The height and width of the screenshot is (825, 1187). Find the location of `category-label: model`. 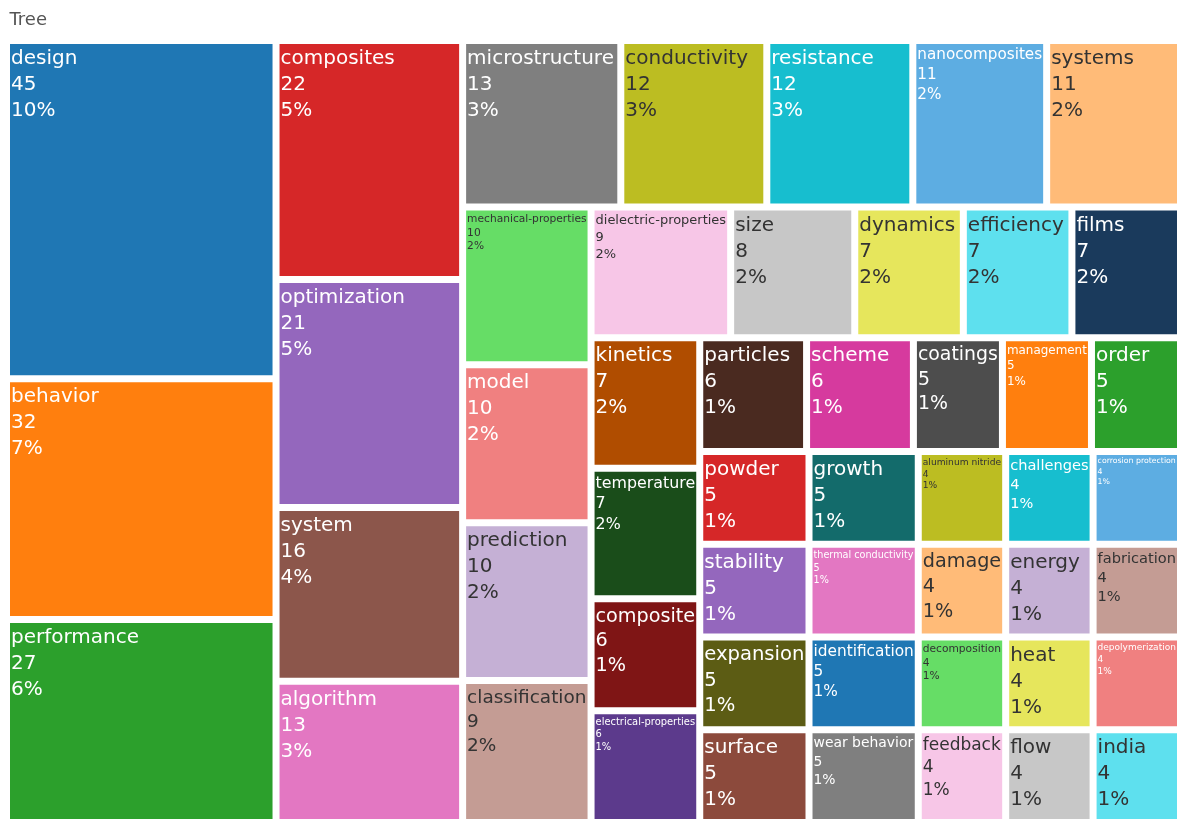

category-label: model is located at coordinates (498, 381).